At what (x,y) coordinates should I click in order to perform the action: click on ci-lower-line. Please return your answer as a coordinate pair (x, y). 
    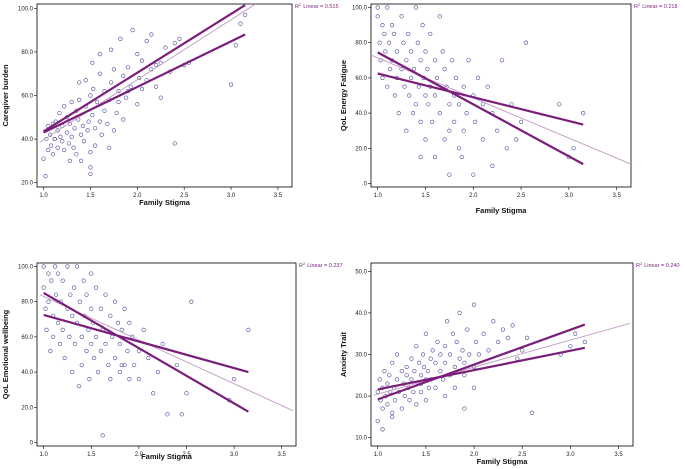
    Looking at the image, I should click on (480, 108).